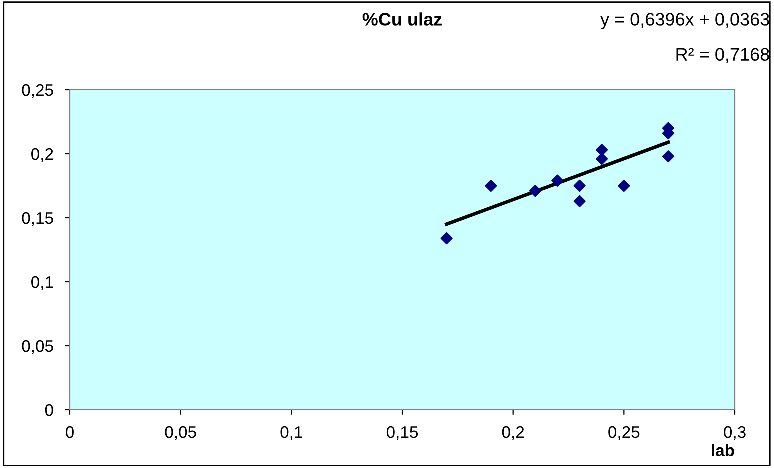 This screenshot has height=468, width=774. Describe the element at coordinates (723, 450) in the screenshot. I see `x-axis-title: lab` at that location.